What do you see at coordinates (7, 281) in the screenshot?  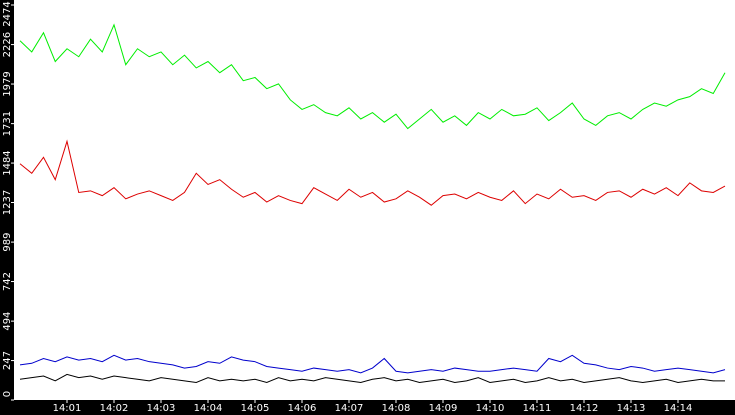 I see `y-tick-label: 742` at bounding box center [7, 281].